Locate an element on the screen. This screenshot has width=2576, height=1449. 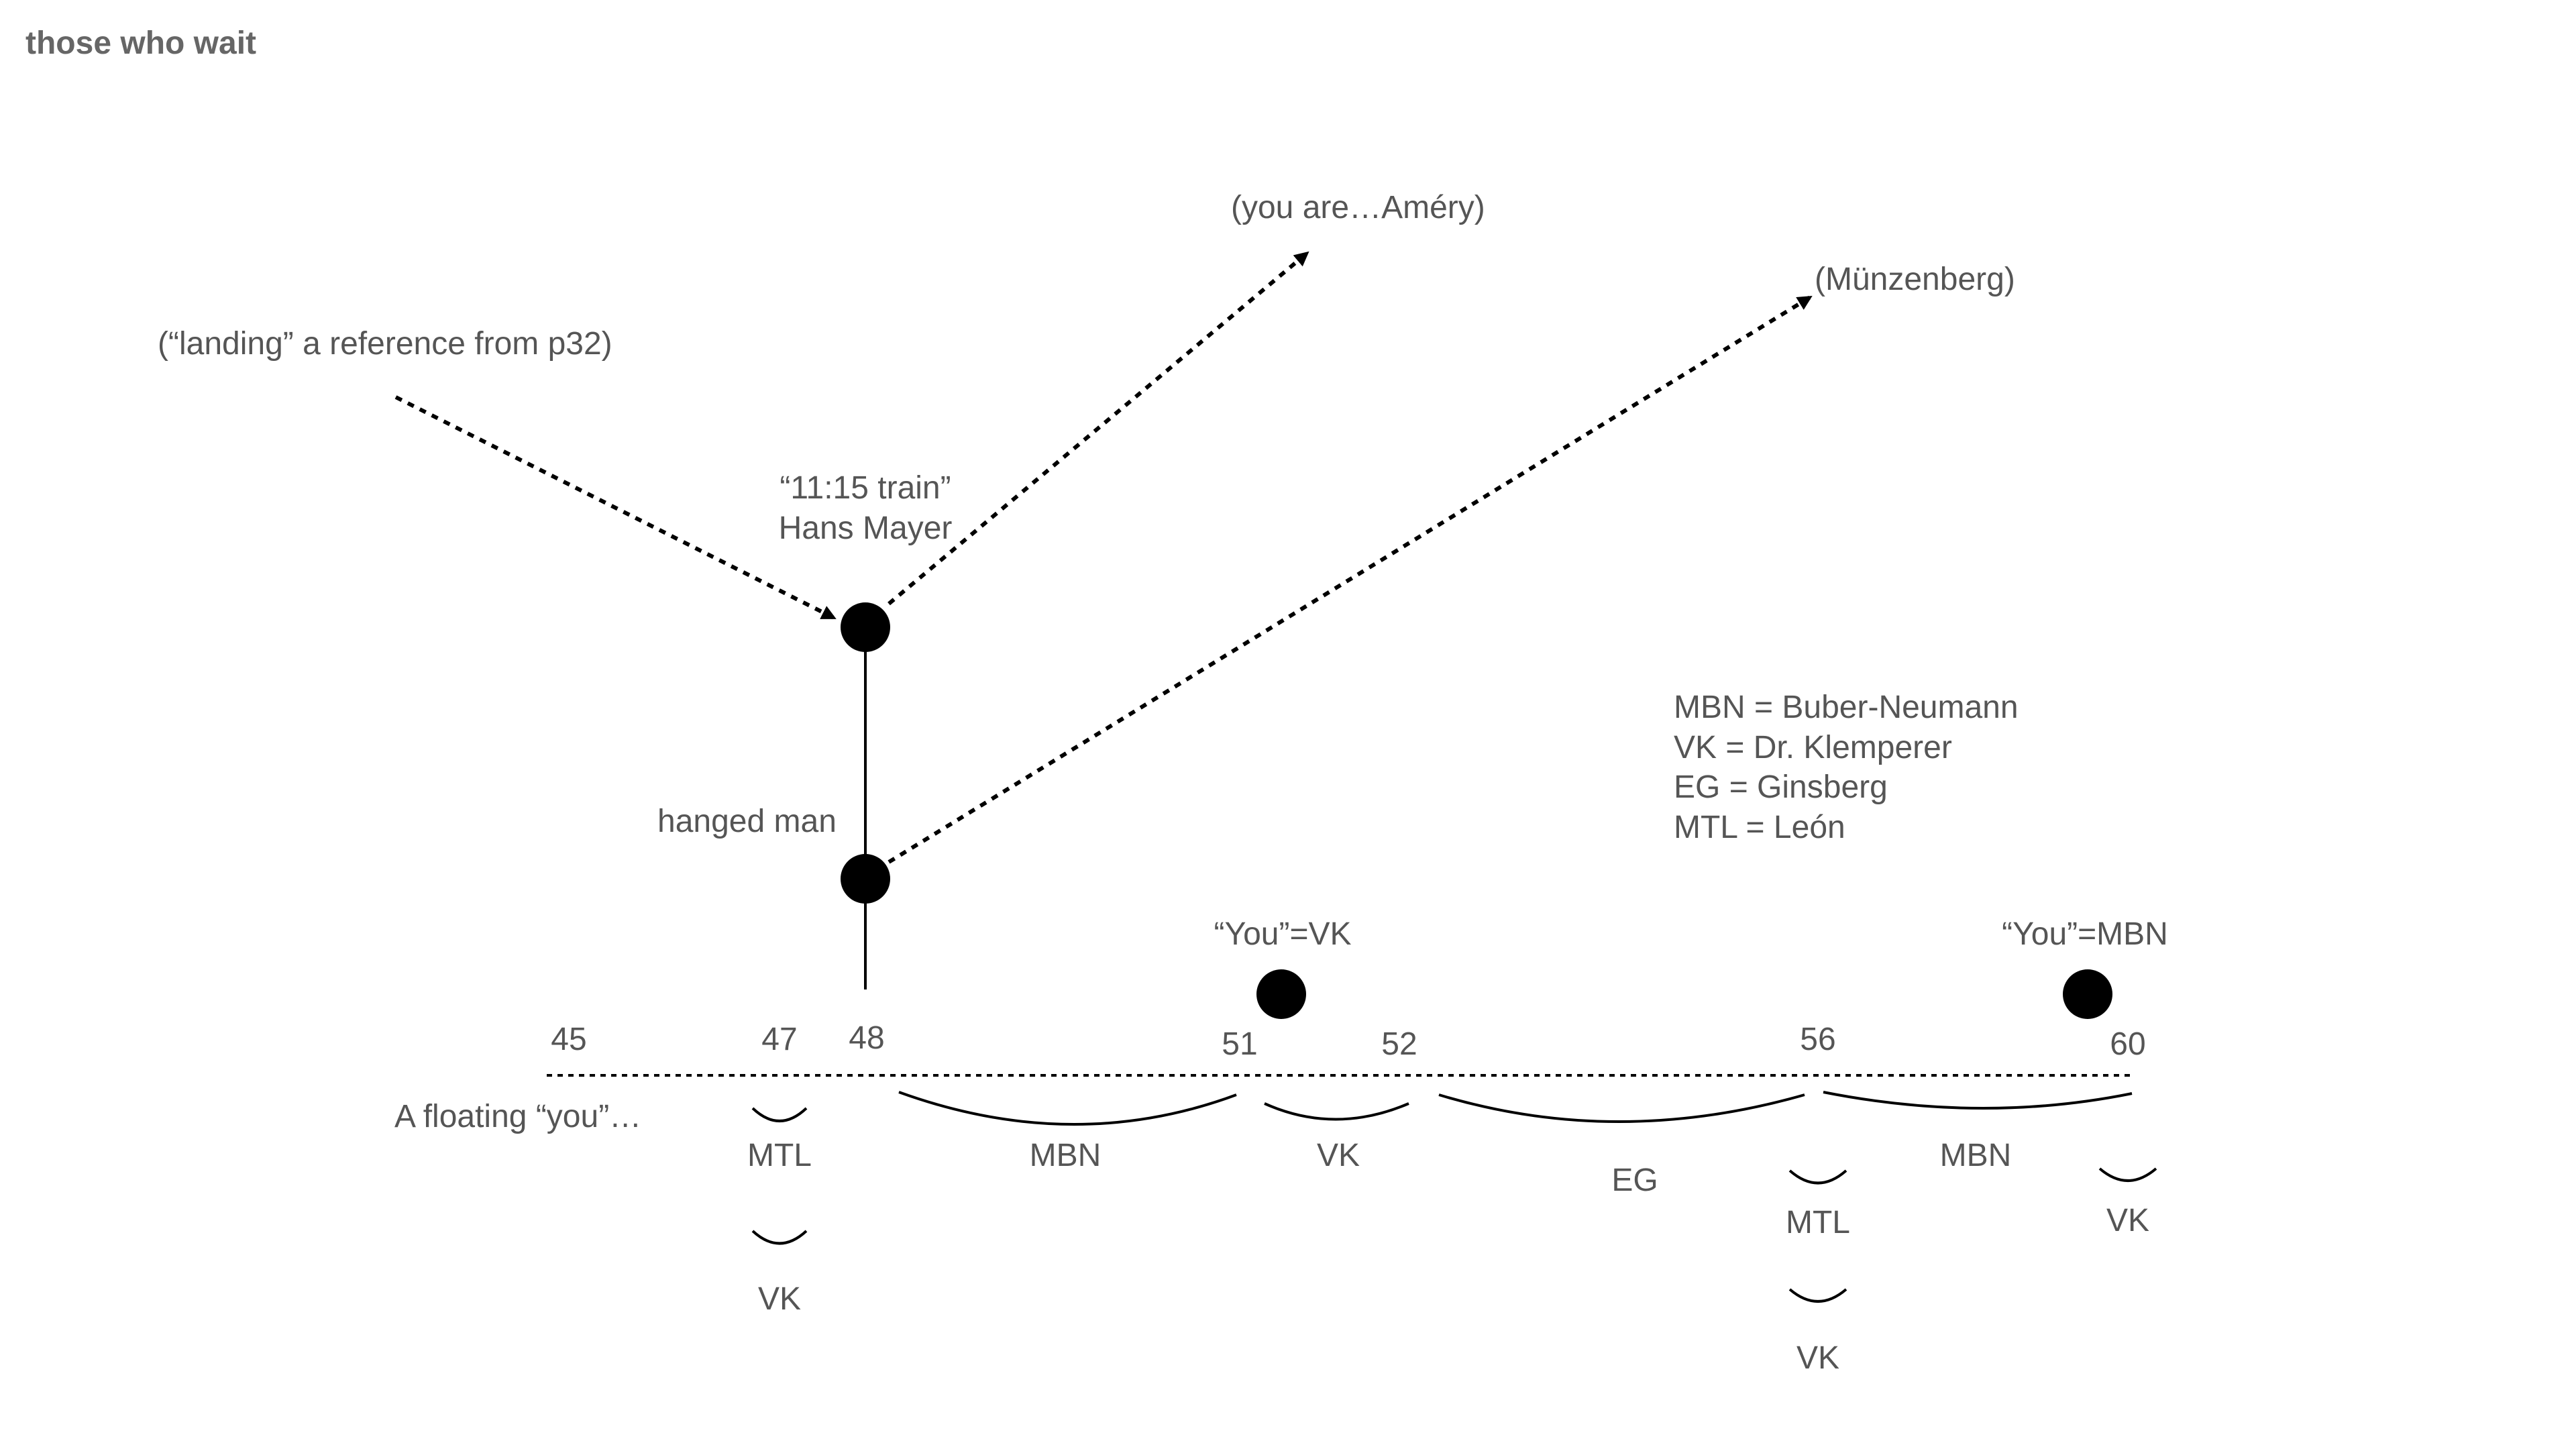
legend-item: VK = Dr. Klemperer is located at coordinates (1813, 747).